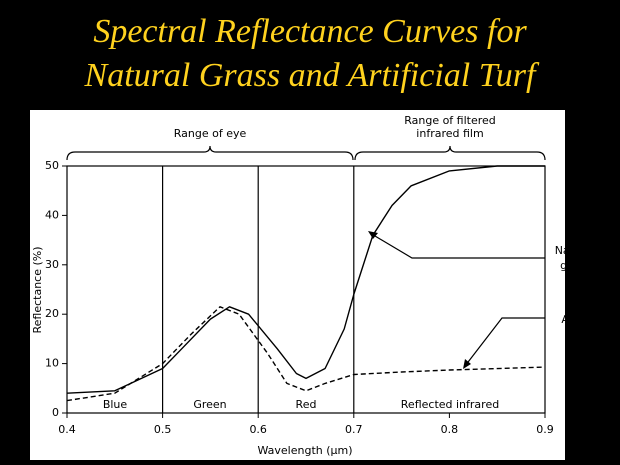 The height and width of the screenshot is (465, 620). What do you see at coordinates (450, 404) in the screenshot?
I see `region-label: Reflected infrared` at bounding box center [450, 404].